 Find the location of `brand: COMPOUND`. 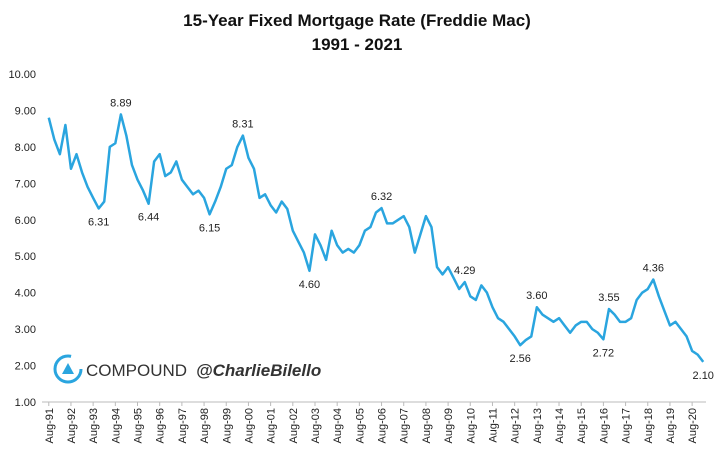

brand: COMPOUND is located at coordinates (136, 370).